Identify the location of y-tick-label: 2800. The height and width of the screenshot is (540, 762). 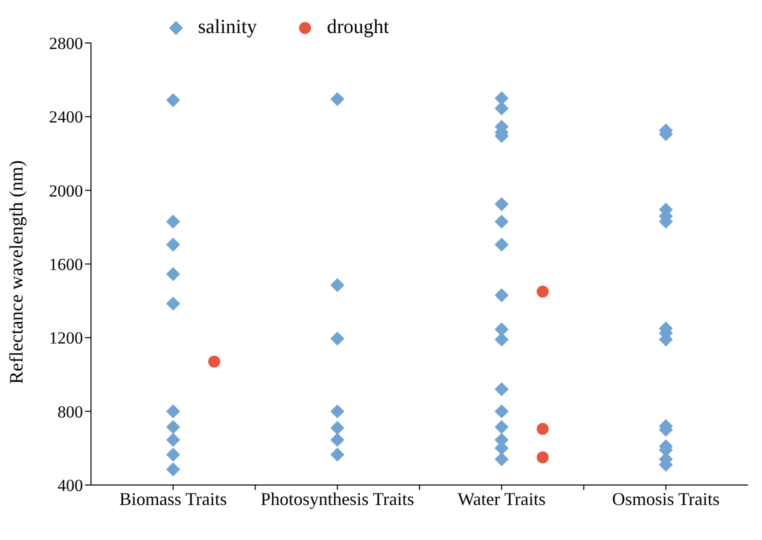
(66, 44).